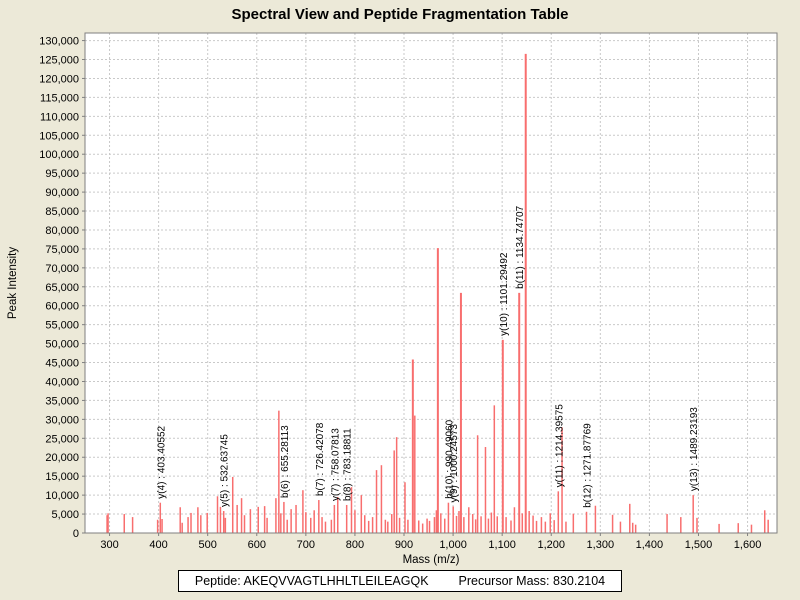  I want to click on y-tick-label: 70,000, so click(62, 269).